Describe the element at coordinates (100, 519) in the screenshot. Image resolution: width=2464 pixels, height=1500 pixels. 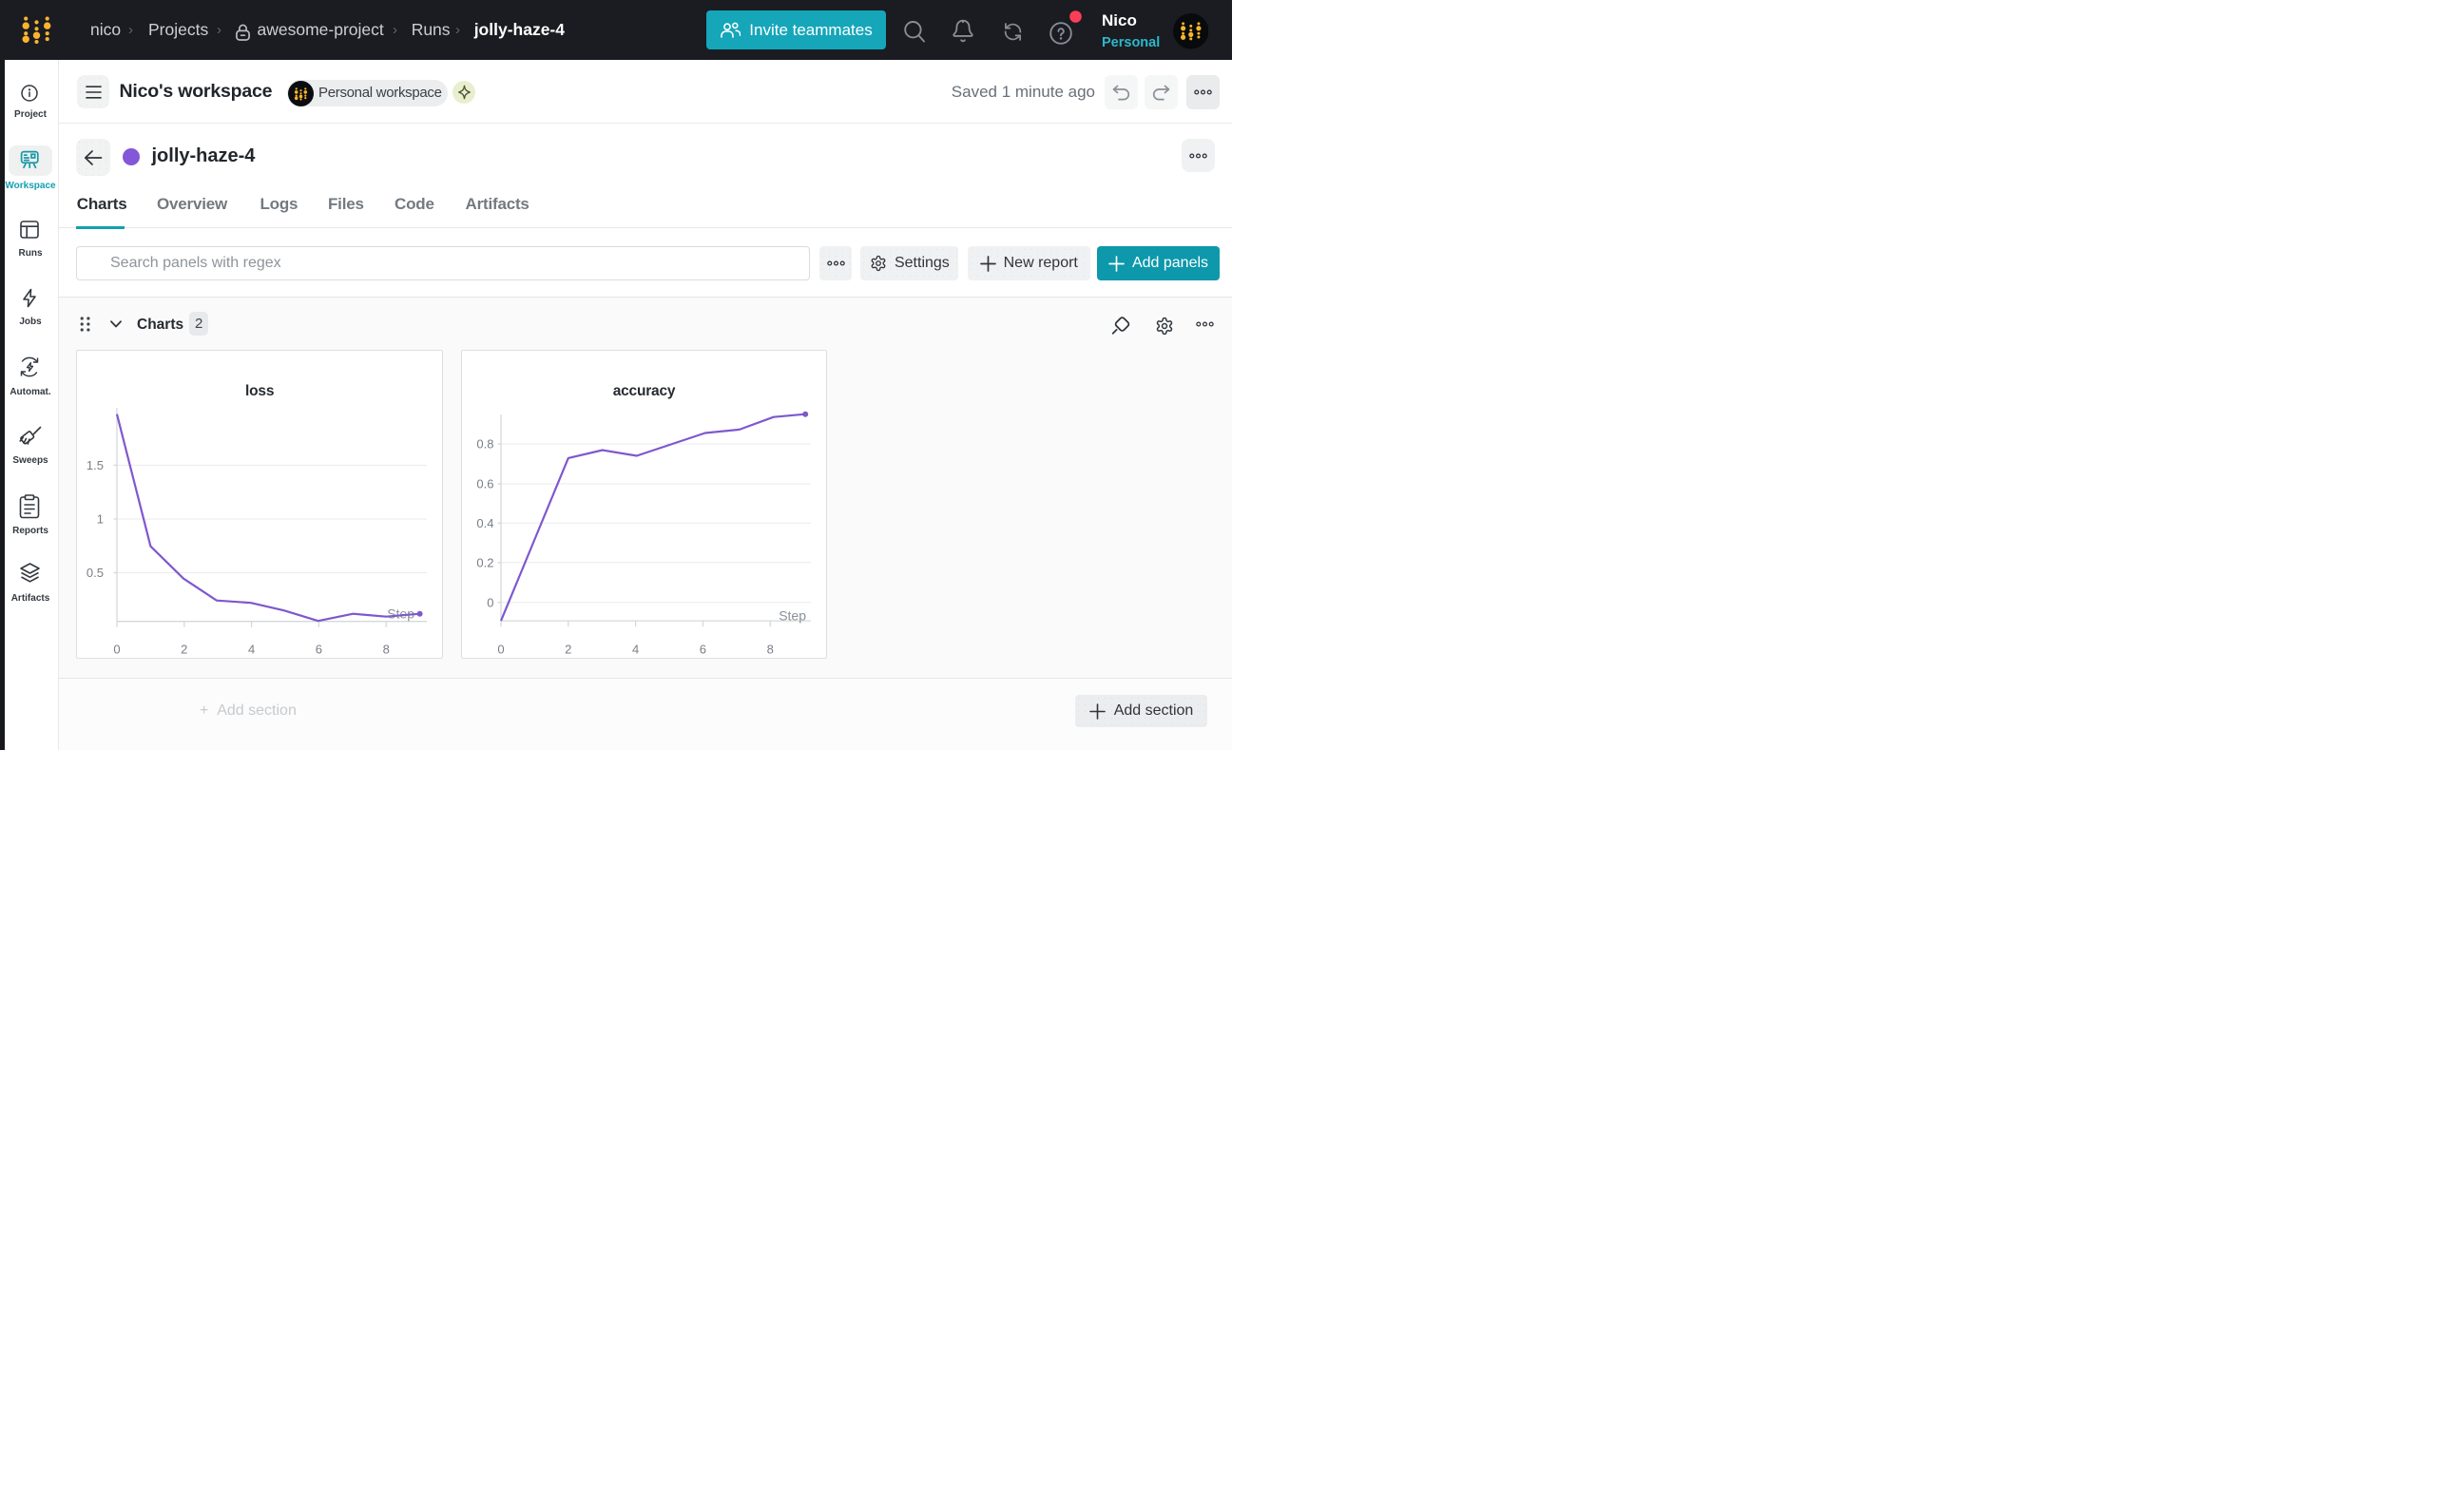
I see `svg-text: 1` at that location.